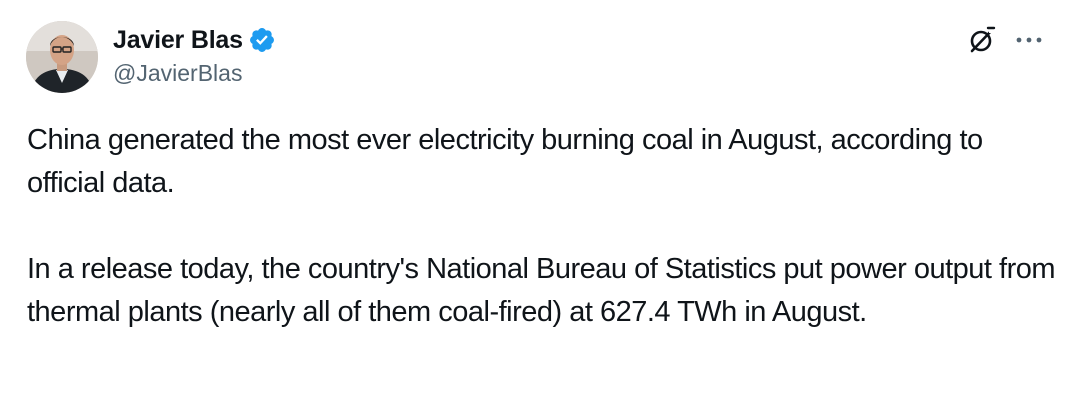  What do you see at coordinates (178, 39) in the screenshot?
I see `author-display-name: Javier Blas` at bounding box center [178, 39].